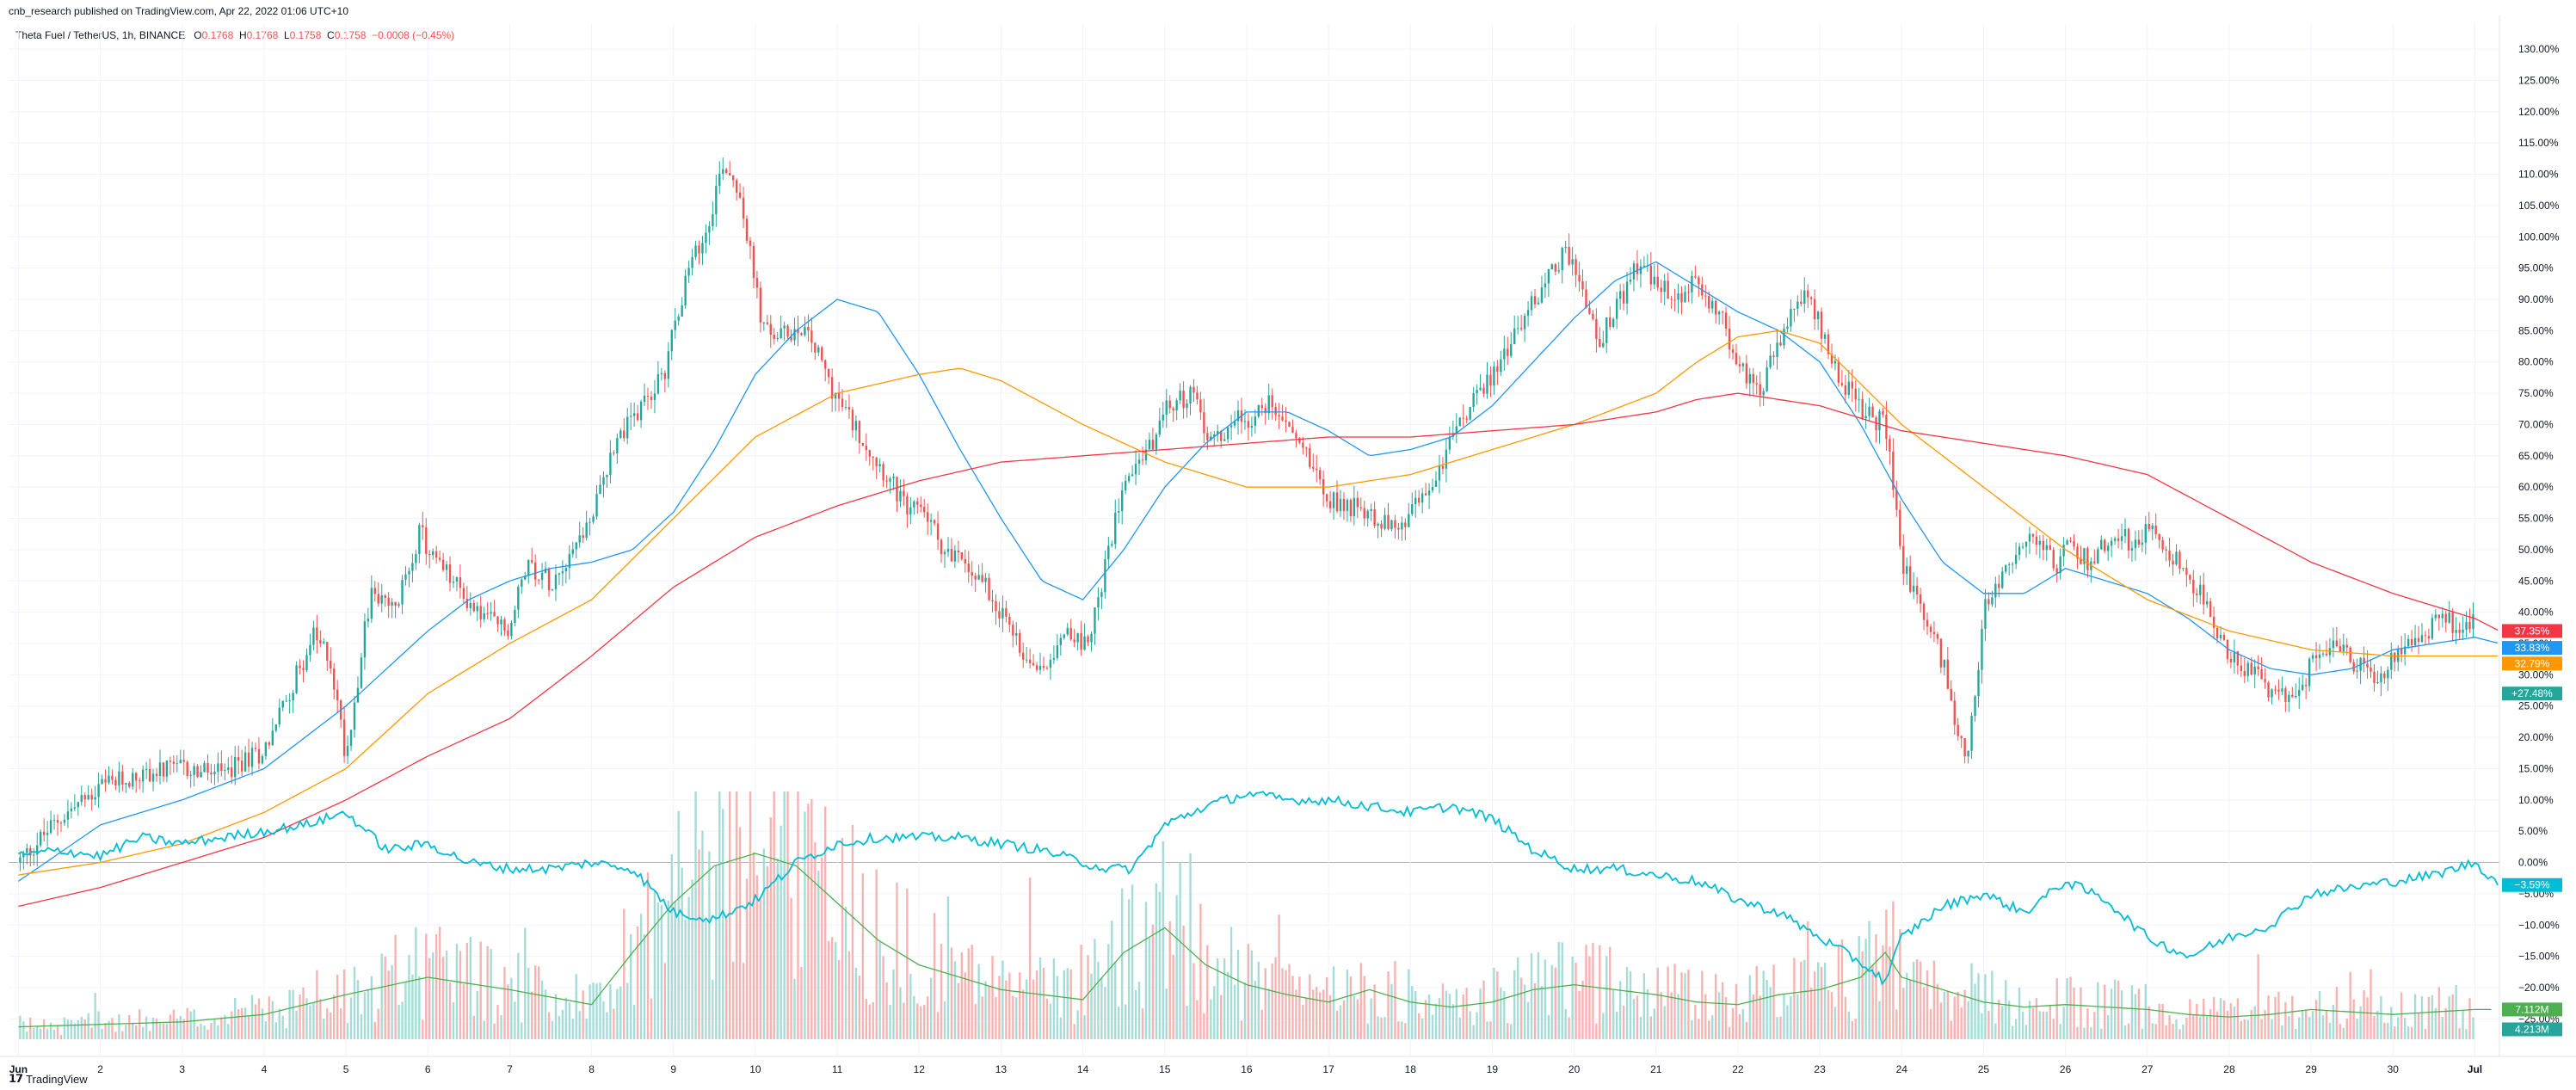 The height and width of the screenshot is (1090, 2576). I want to click on tradingview-footer: 𝟭𝟳 TradingView, so click(49, 1079).